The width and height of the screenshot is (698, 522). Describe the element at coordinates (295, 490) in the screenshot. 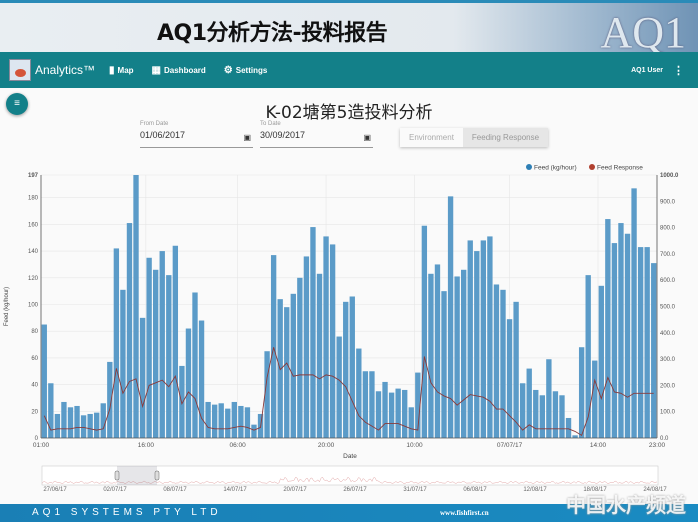

I see `navigator-date-label: 20/07/17` at that location.